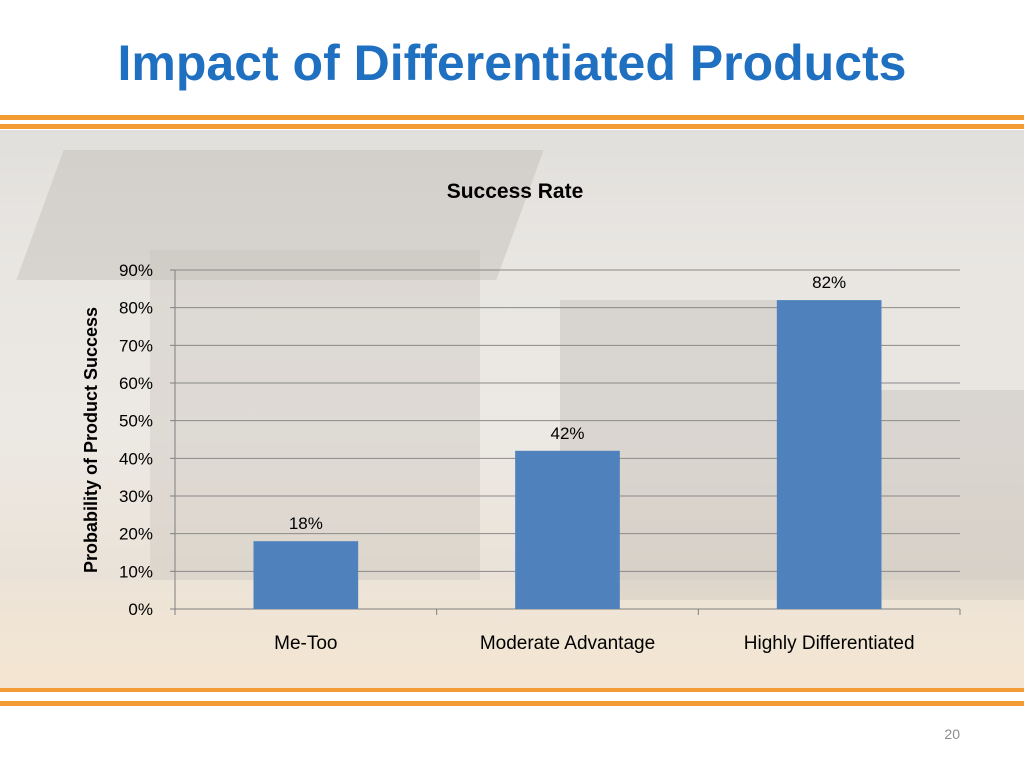 Image resolution: width=1024 pixels, height=768 pixels. I want to click on y-tick-label: 40%, so click(136, 458).